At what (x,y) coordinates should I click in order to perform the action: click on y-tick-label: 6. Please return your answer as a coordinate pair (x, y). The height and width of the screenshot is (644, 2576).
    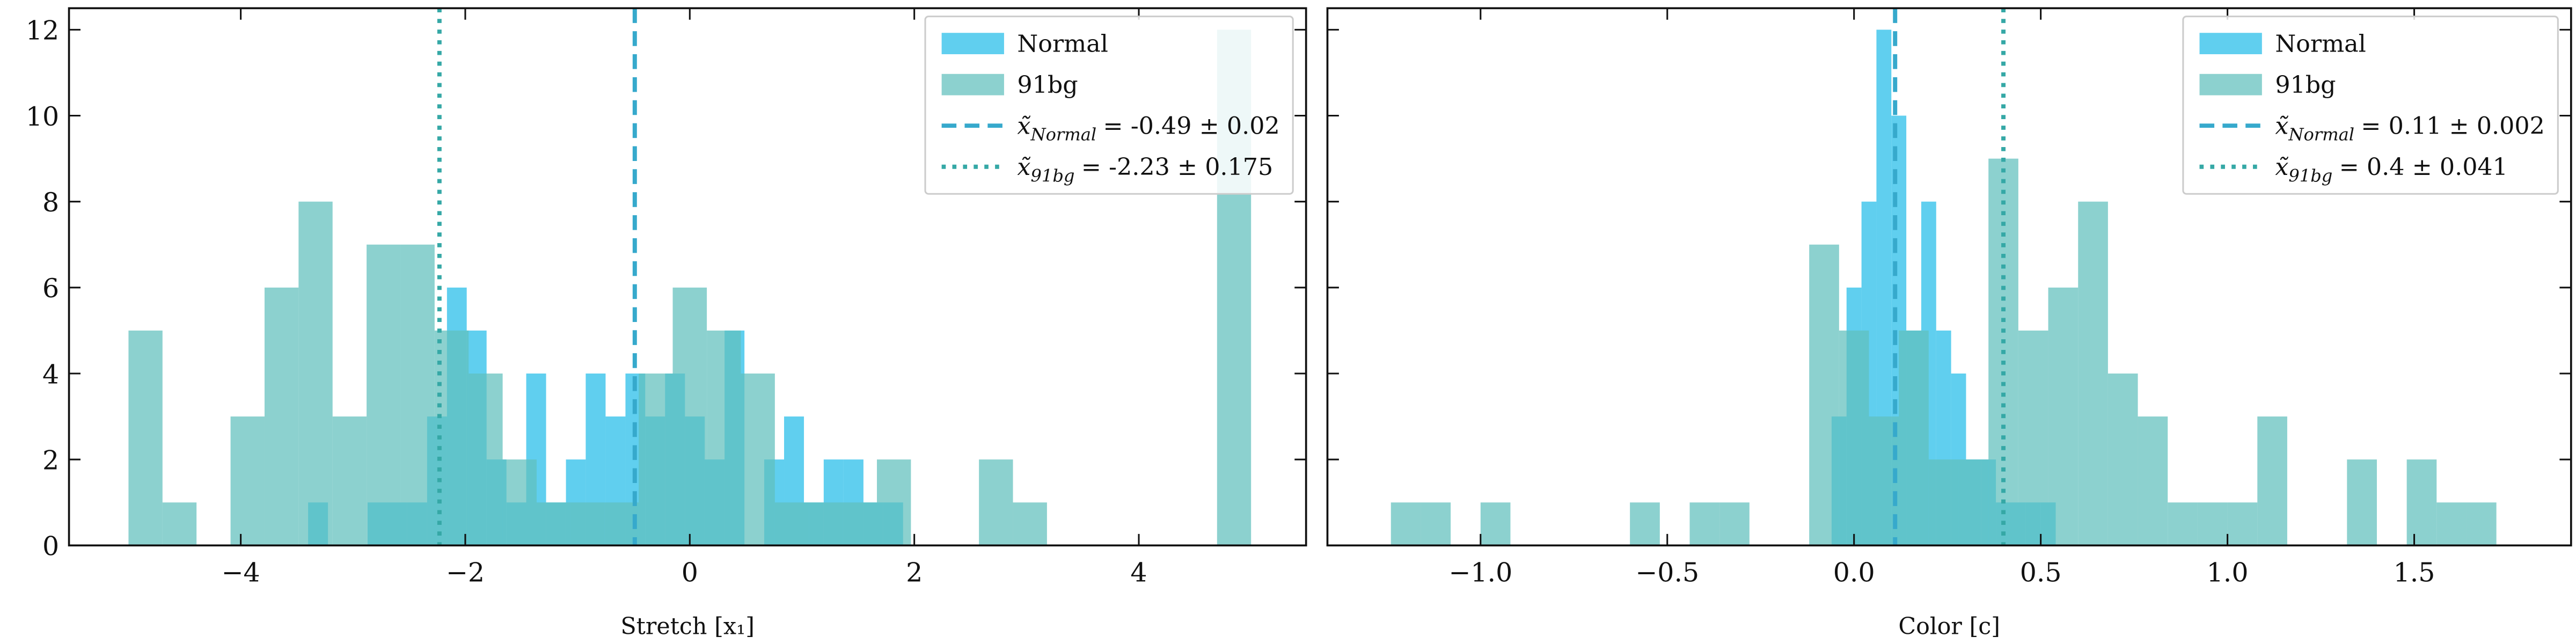
    Looking at the image, I should click on (50, 288).